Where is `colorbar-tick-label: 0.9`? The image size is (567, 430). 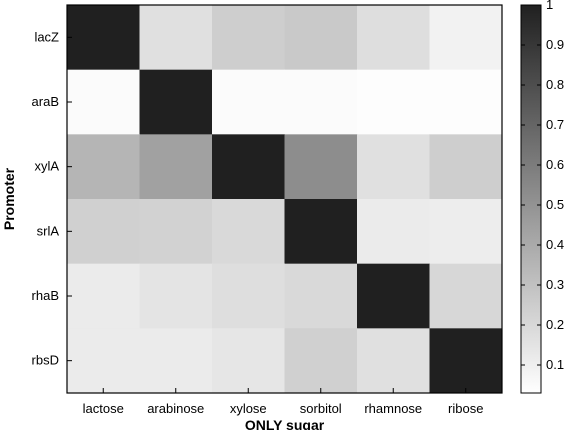
colorbar-tick-label: 0.9 is located at coordinates (555, 44).